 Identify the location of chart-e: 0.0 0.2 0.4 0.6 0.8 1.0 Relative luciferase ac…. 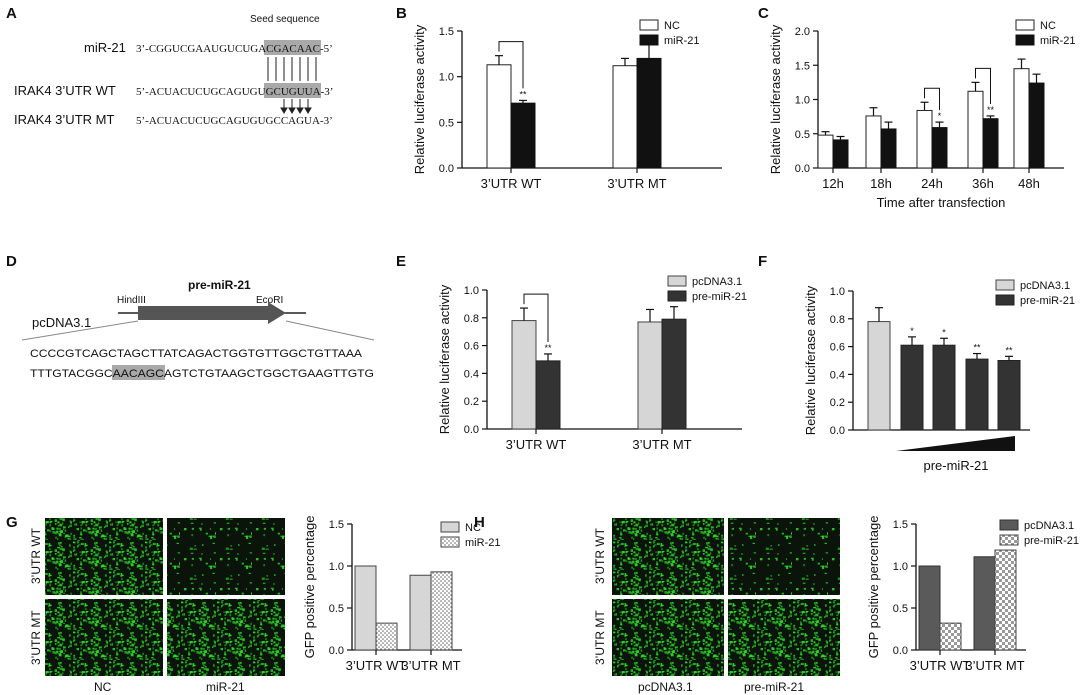
(592, 363).